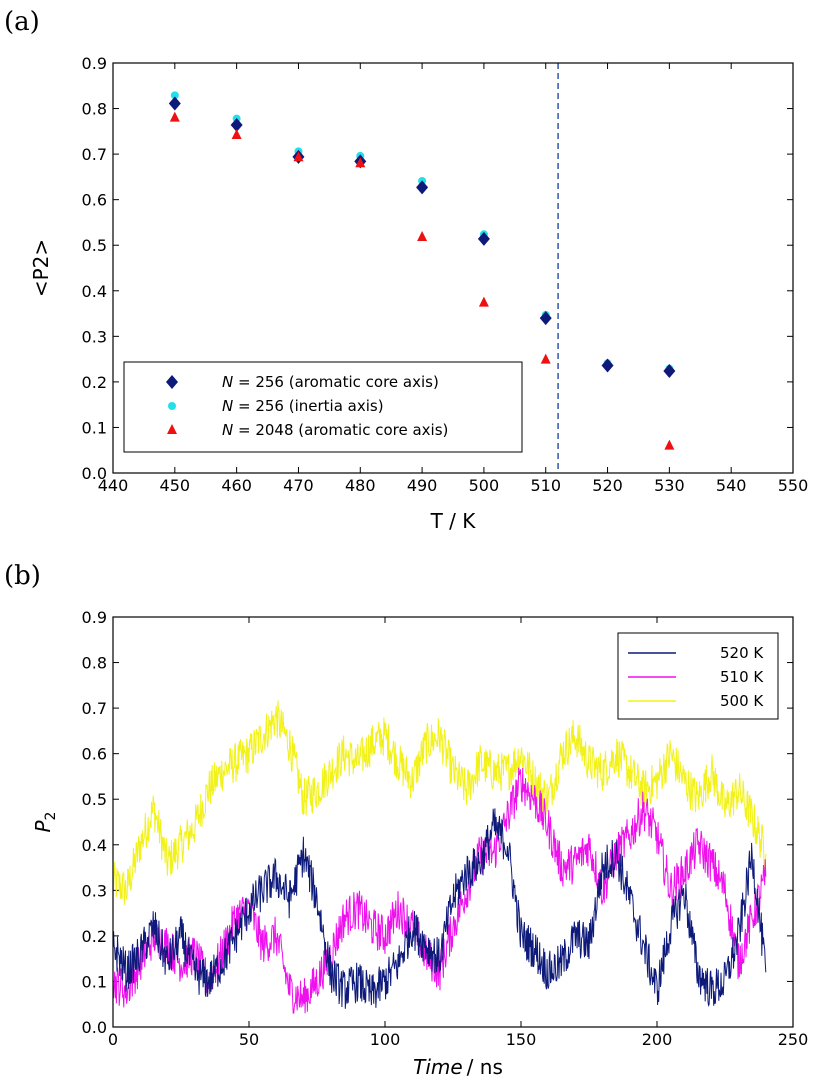  I want to click on chart-a-x-tick-label: 450, so click(175, 485).